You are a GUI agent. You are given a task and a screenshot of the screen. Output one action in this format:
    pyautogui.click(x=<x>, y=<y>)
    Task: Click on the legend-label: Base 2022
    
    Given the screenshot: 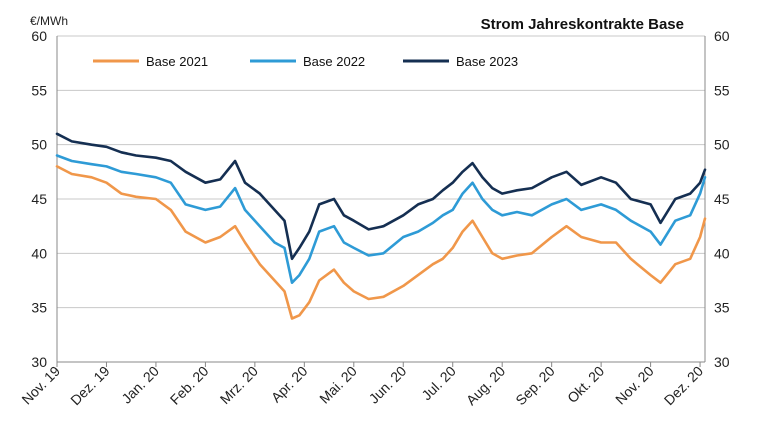 What is the action you would take?
    pyautogui.click(x=334, y=61)
    